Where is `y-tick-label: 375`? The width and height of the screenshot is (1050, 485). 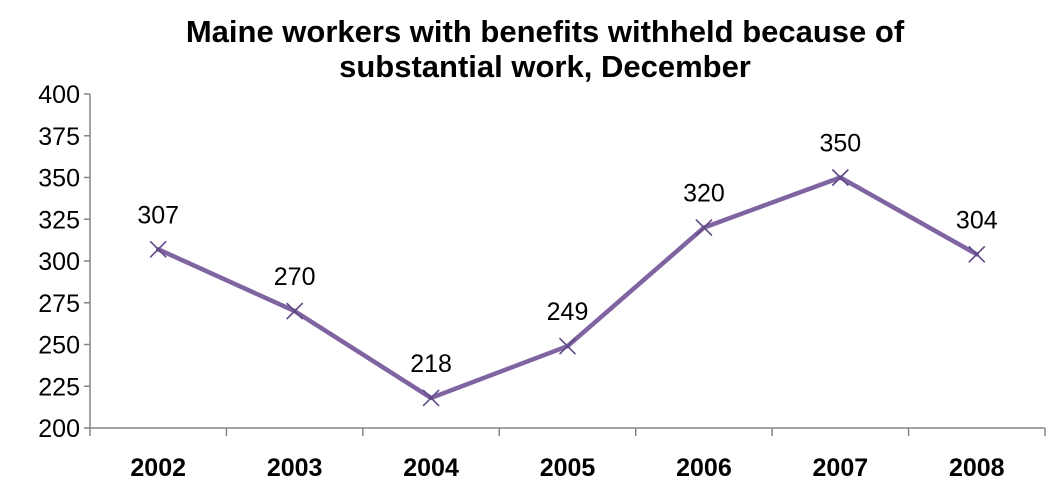 y-tick-label: 375 is located at coordinates (59, 137).